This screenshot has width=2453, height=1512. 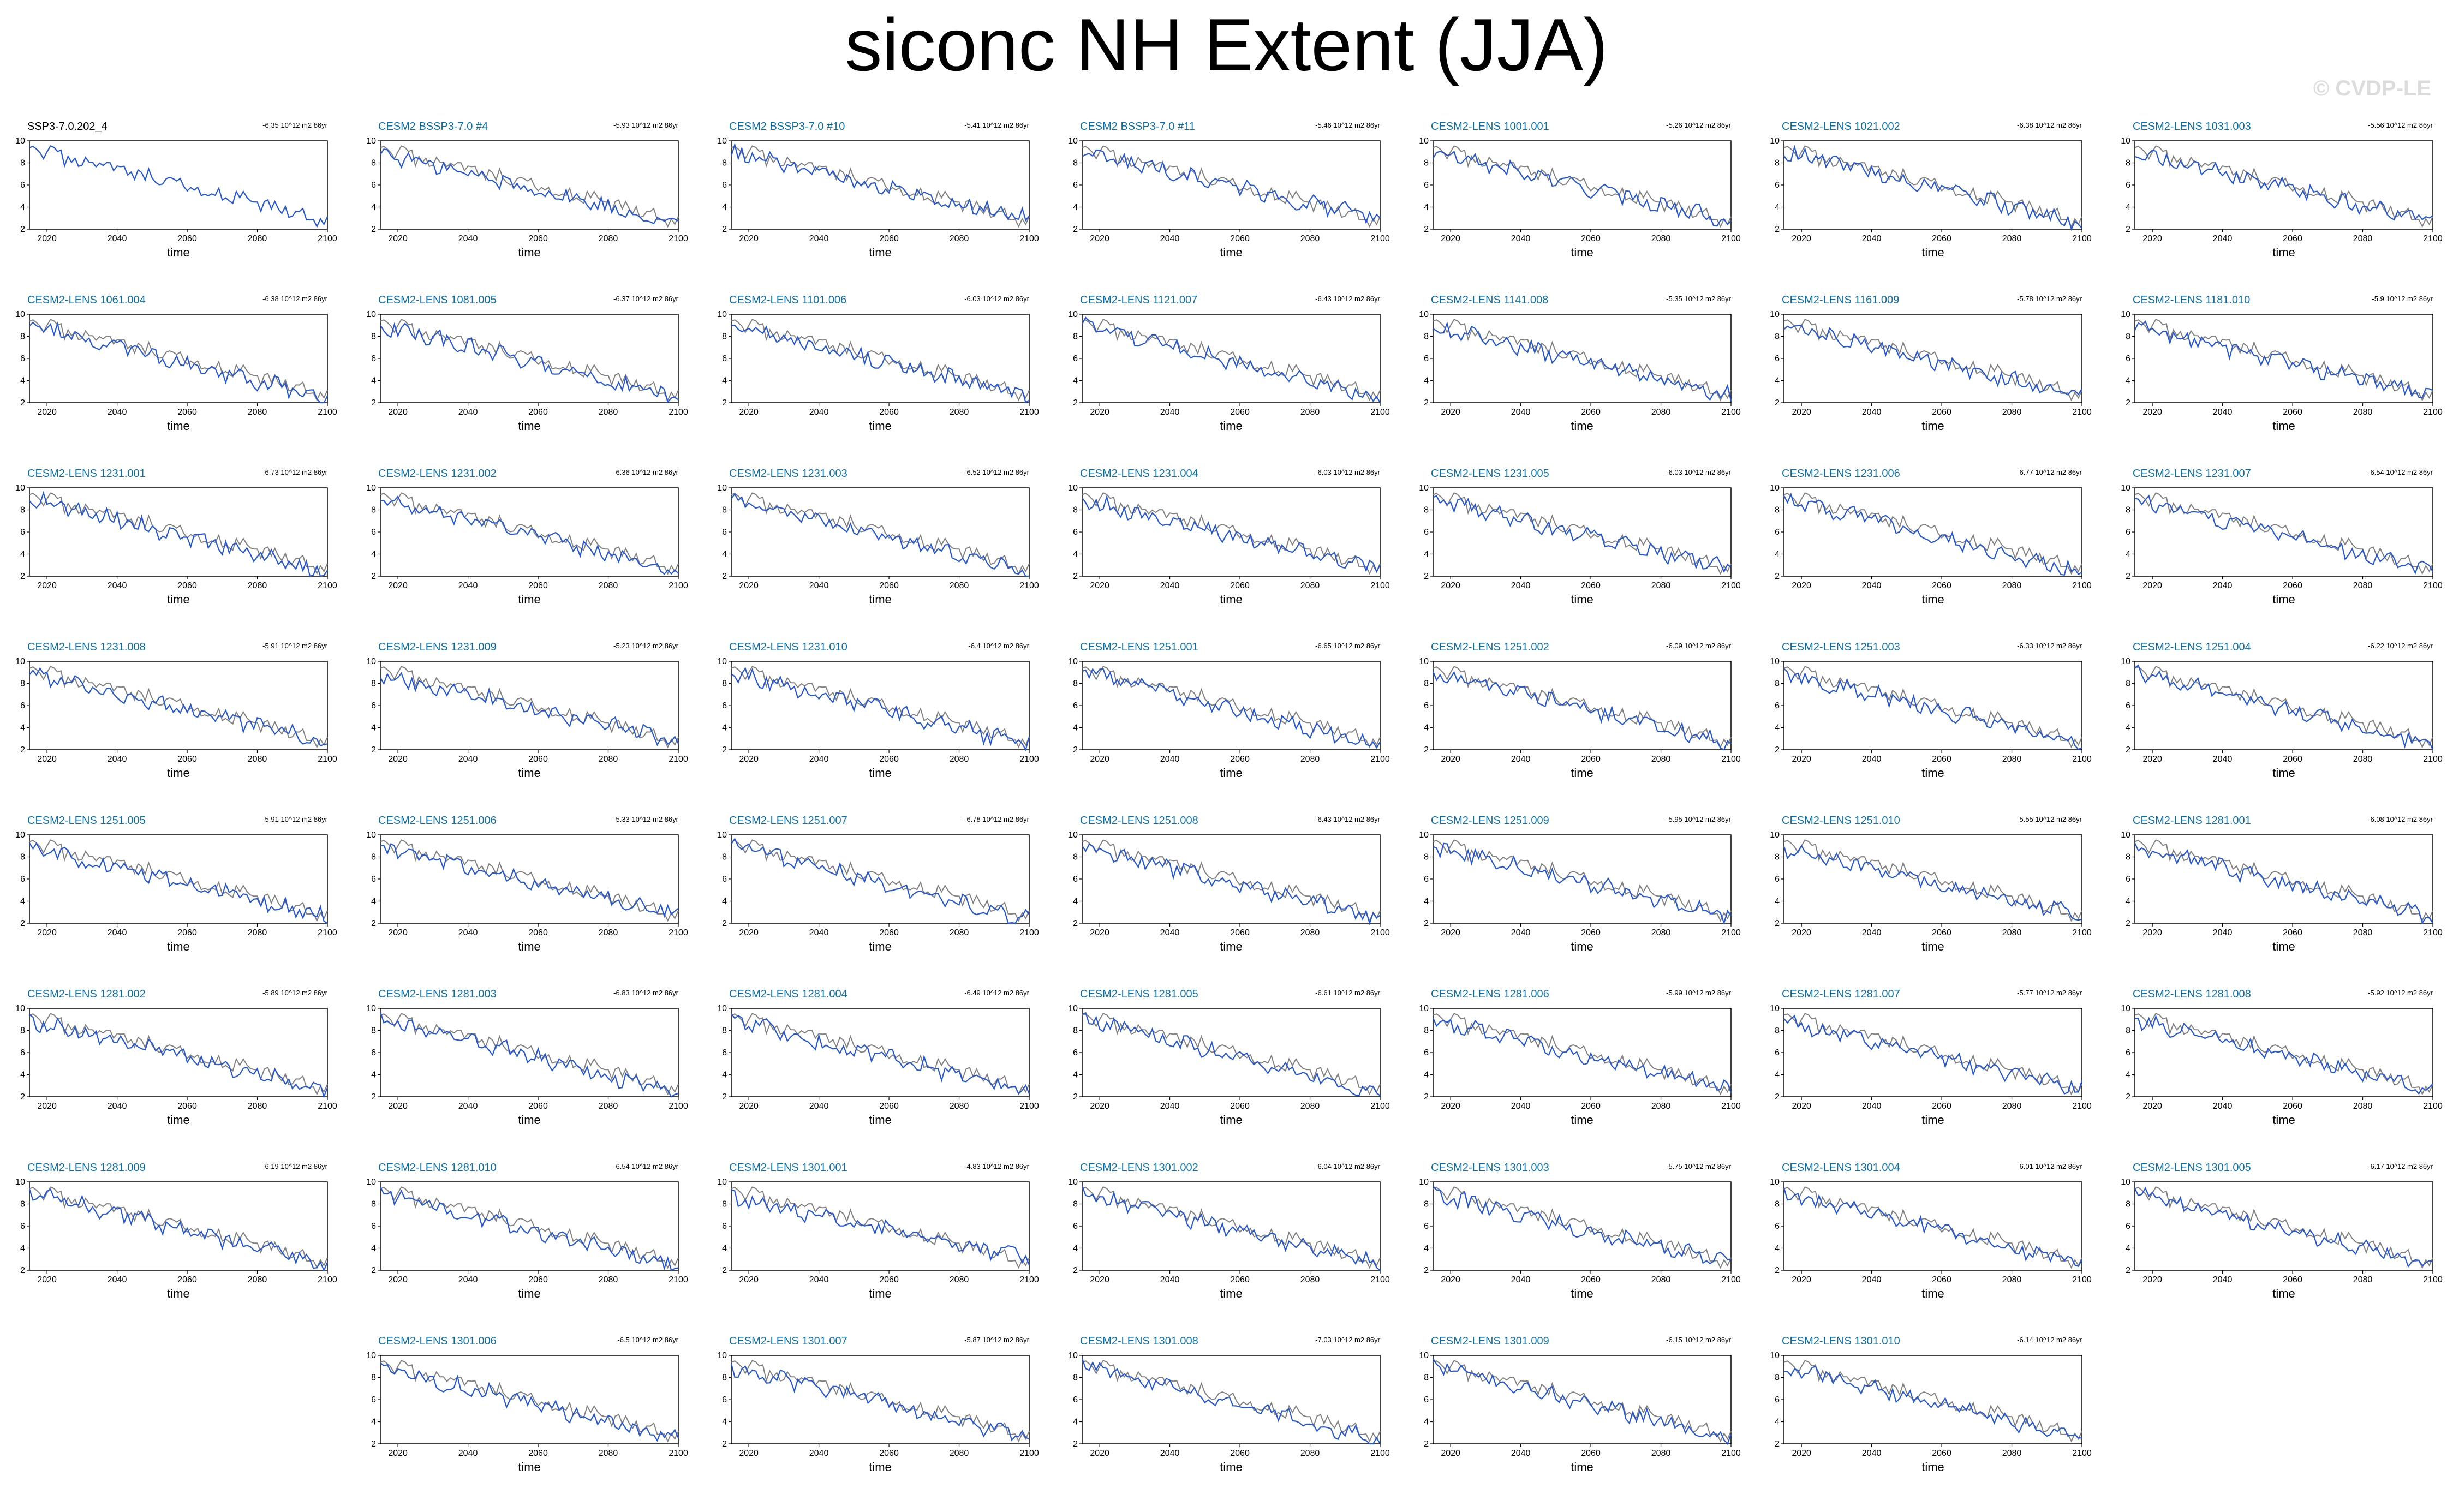 What do you see at coordinates (2049, 993) in the screenshot?
I see `panel-trend: -5.77 10^12 m2 86yr` at bounding box center [2049, 993].